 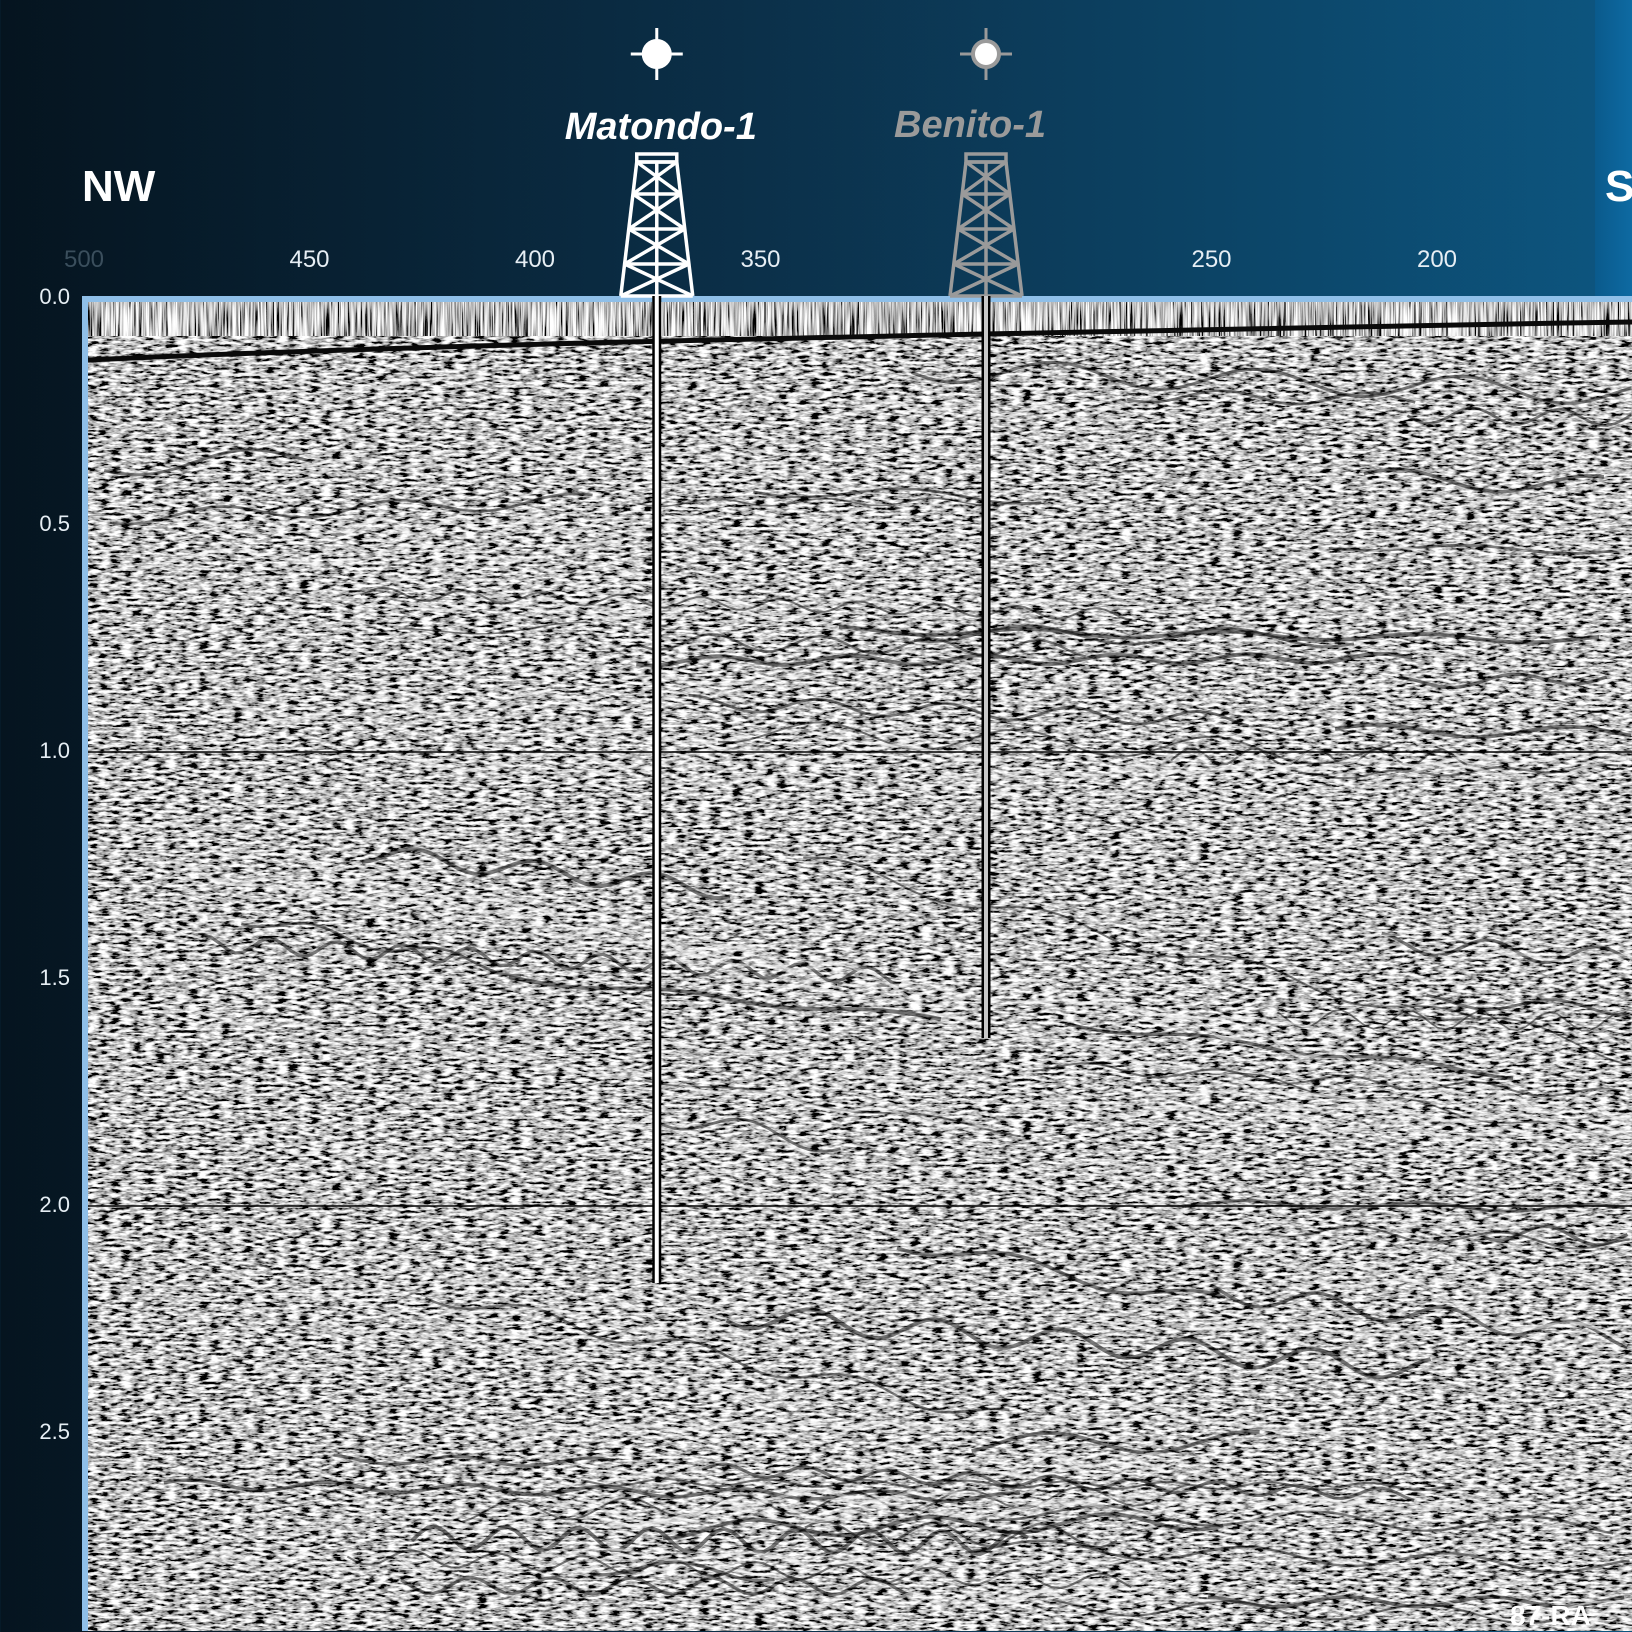 I want to click on corner-label: 87-RA, so click(x=1550, y=1615).